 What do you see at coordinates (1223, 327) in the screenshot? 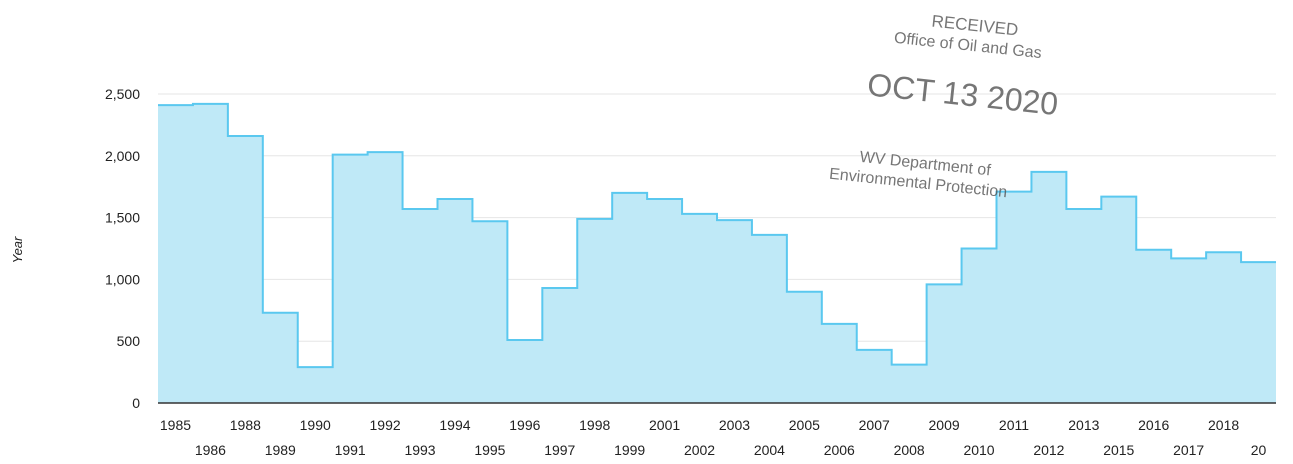
I see `data-step-2018` at bounding box center [1223, 327].